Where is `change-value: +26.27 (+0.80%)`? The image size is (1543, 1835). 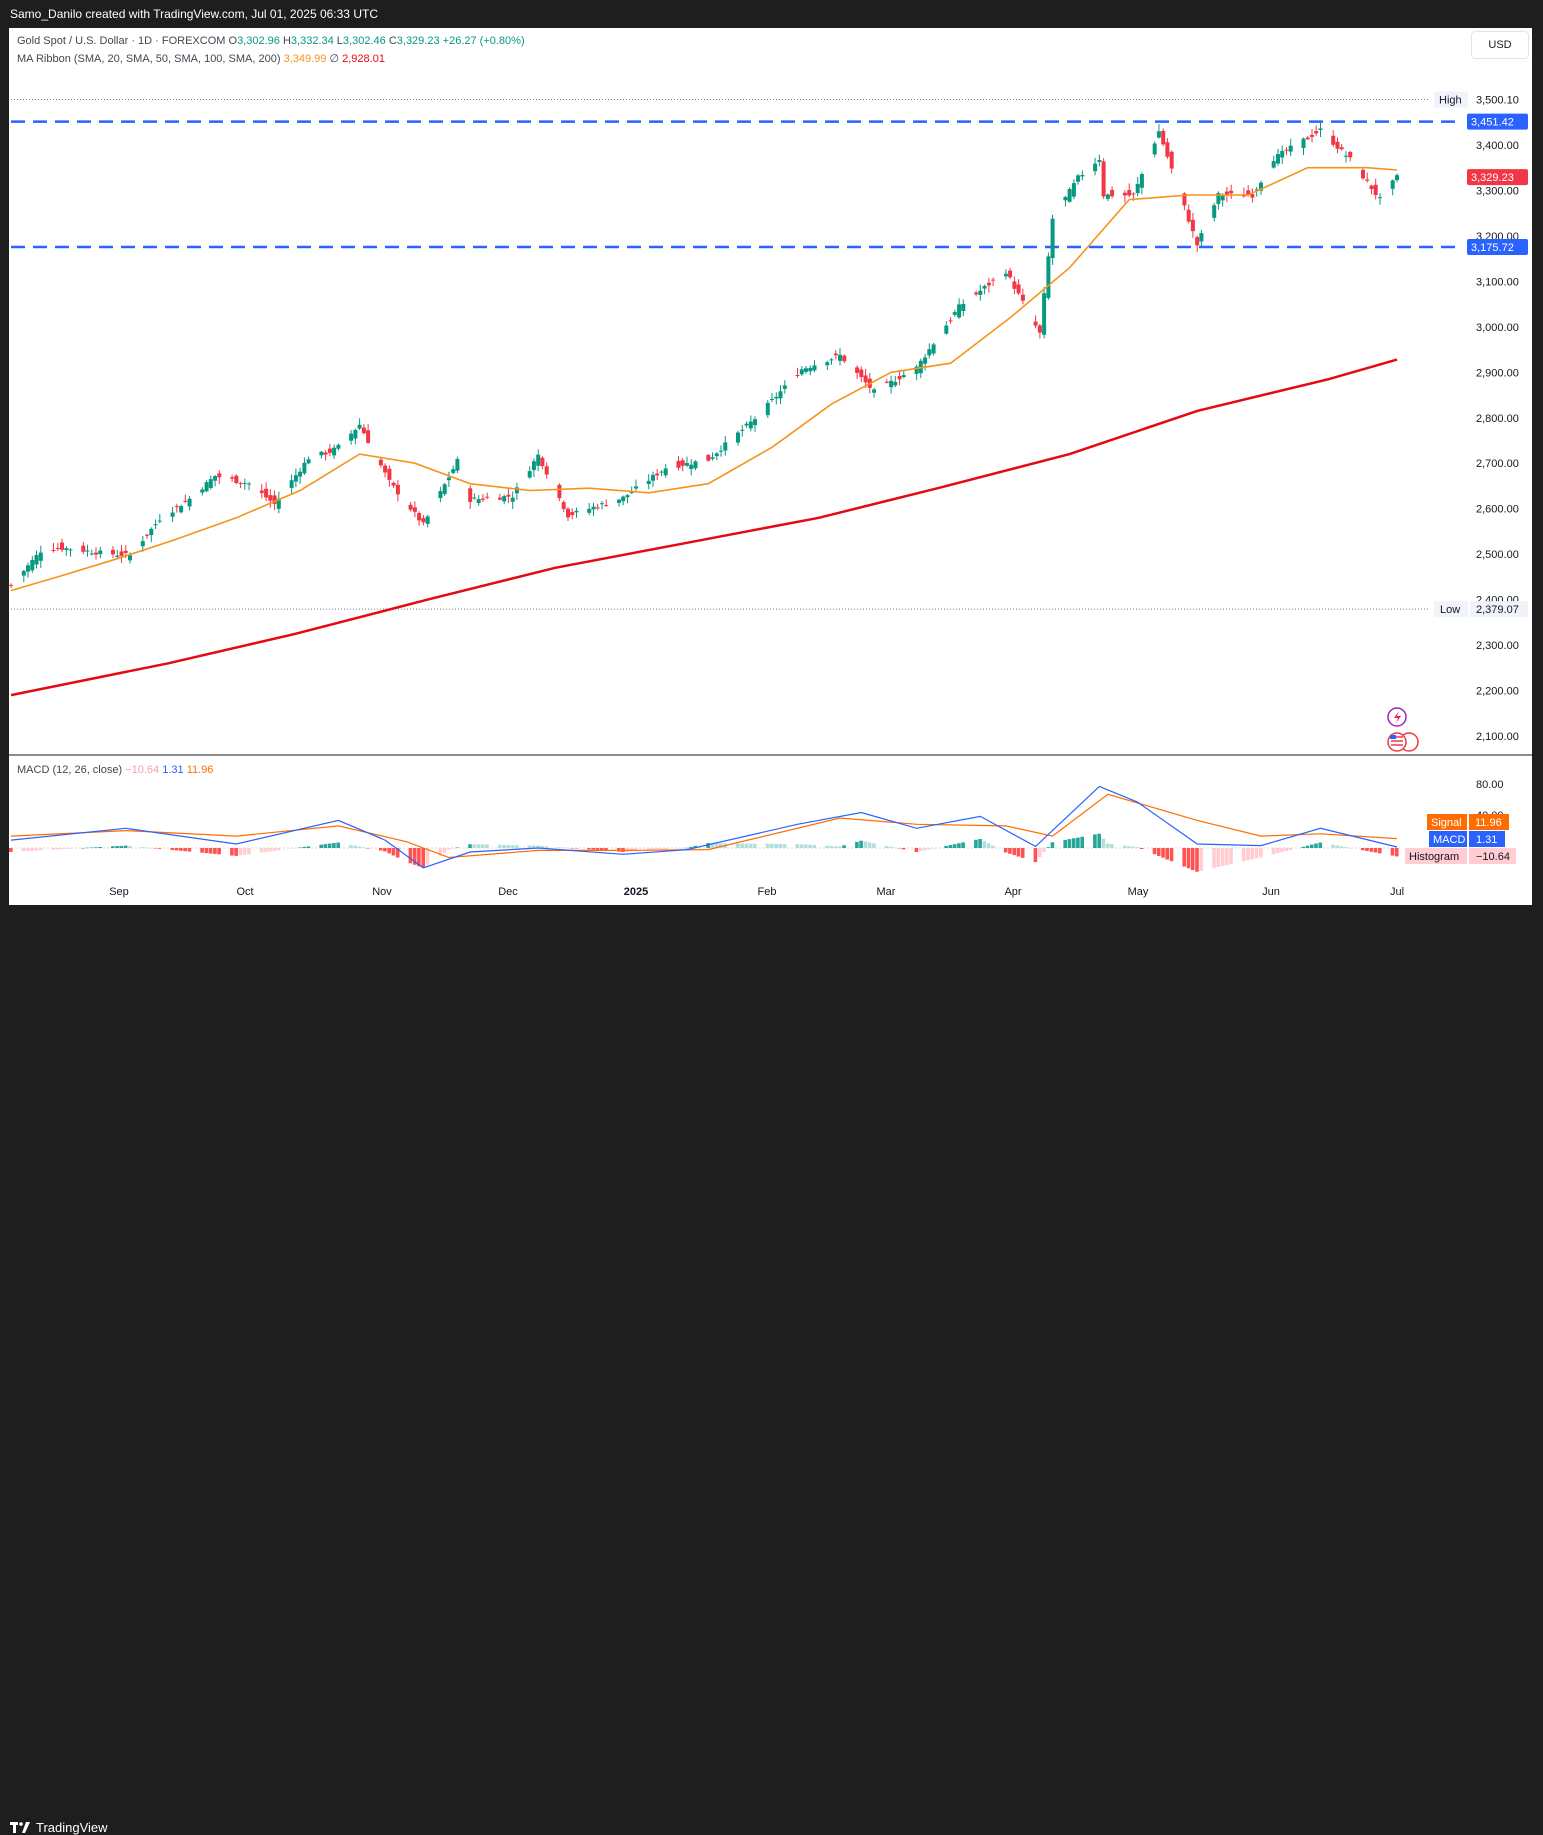 change-value: +26.27 (+0.80%) is located at coordinates (483, 41).